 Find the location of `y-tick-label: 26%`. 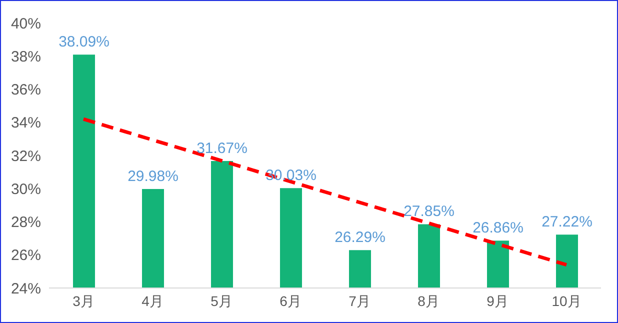

y-tick-label: 26% is located at coordinates (25, 255).